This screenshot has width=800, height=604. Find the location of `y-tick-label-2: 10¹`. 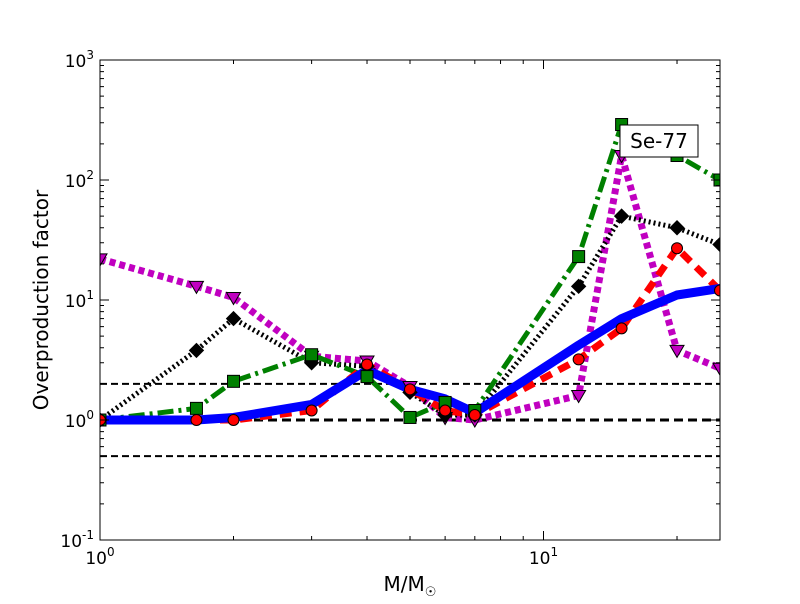

y-tick-label-2: 10¹ is located at coordinates (79, 300).